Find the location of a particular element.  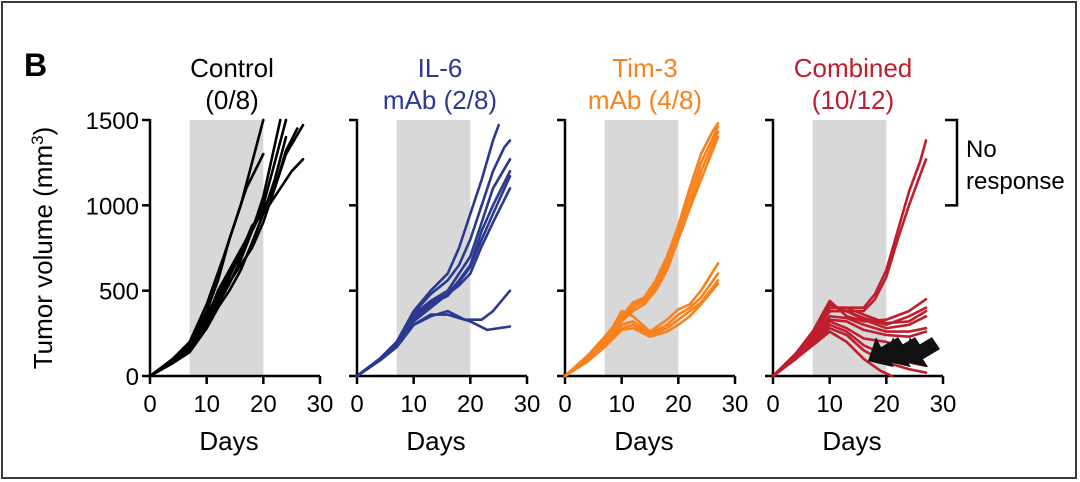

y-axis-label-sup: 3 is located at coordinates (37, 139).